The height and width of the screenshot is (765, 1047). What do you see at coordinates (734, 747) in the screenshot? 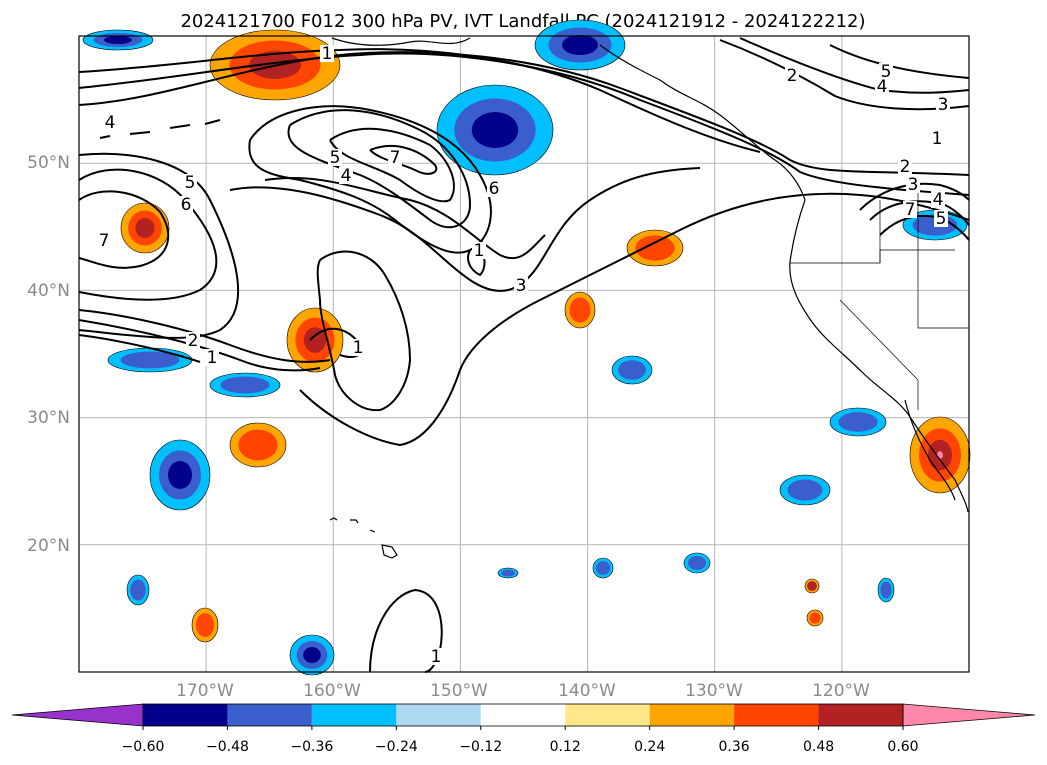
I see `colorbar-tick-label: 0.36` at bounding box center [734, 747].